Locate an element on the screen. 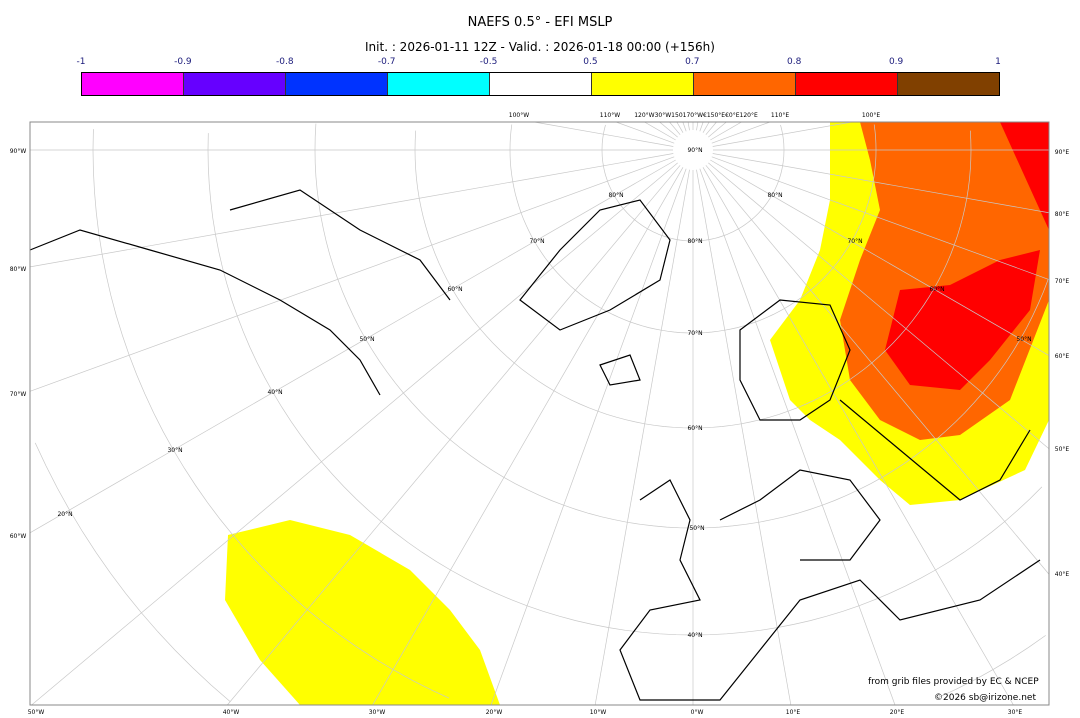 The width and height of the screenshot is (1080, 718). bottom-longitude-label: 30°E is located at coordinates (1015, 712).